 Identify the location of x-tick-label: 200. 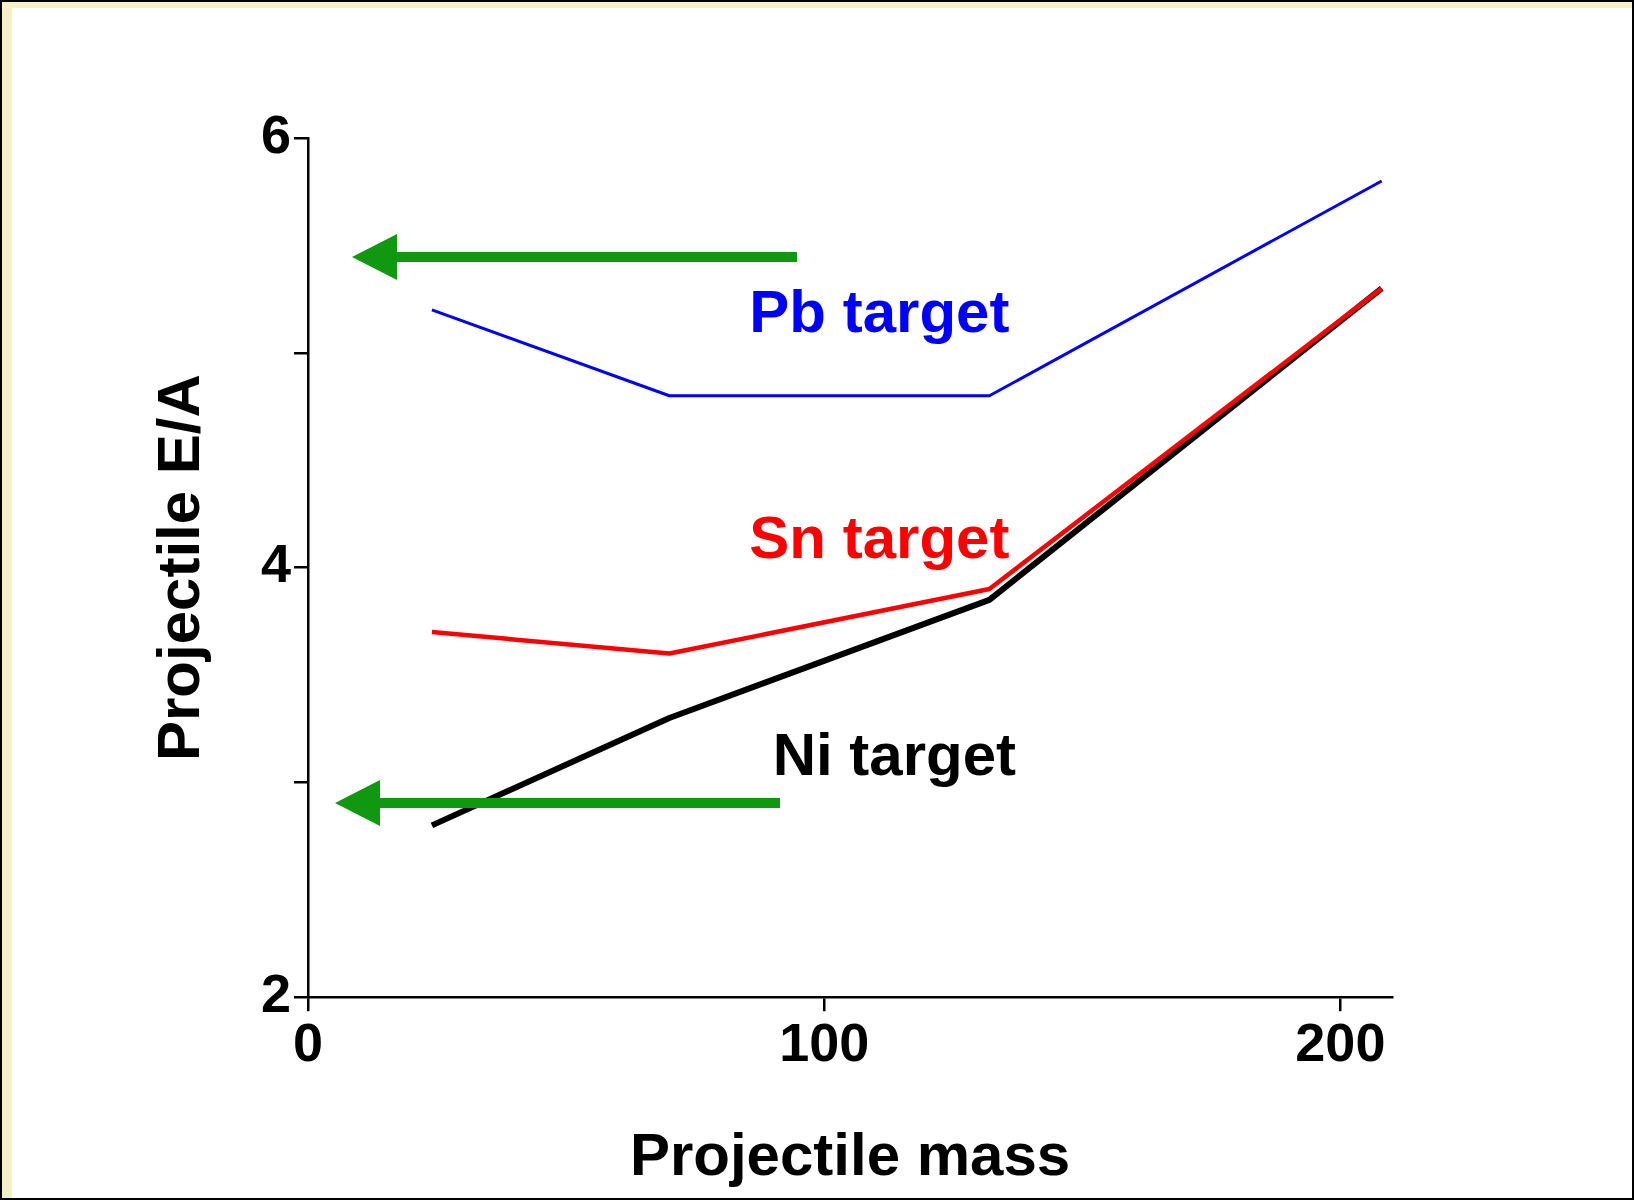
(1340, 1042).